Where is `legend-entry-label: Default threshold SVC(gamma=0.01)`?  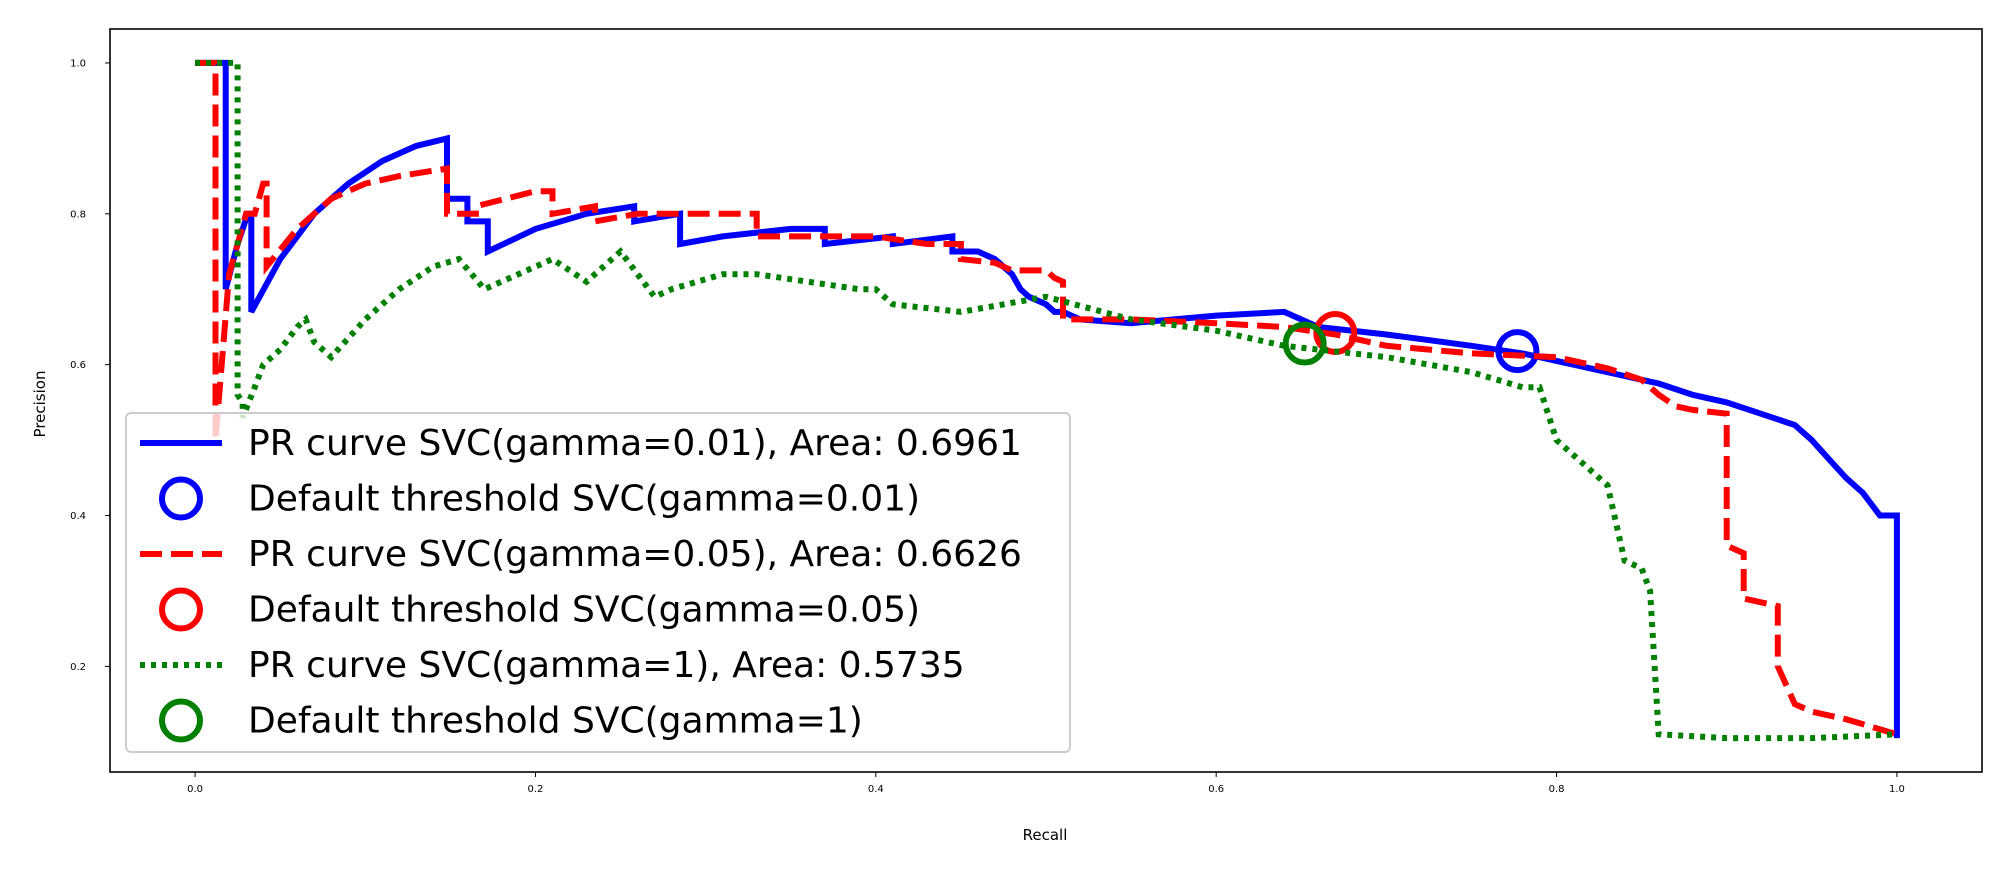 legend-entry-label: Default threshold SVC(gamma=0.01) is located at coordinates (584, 499).